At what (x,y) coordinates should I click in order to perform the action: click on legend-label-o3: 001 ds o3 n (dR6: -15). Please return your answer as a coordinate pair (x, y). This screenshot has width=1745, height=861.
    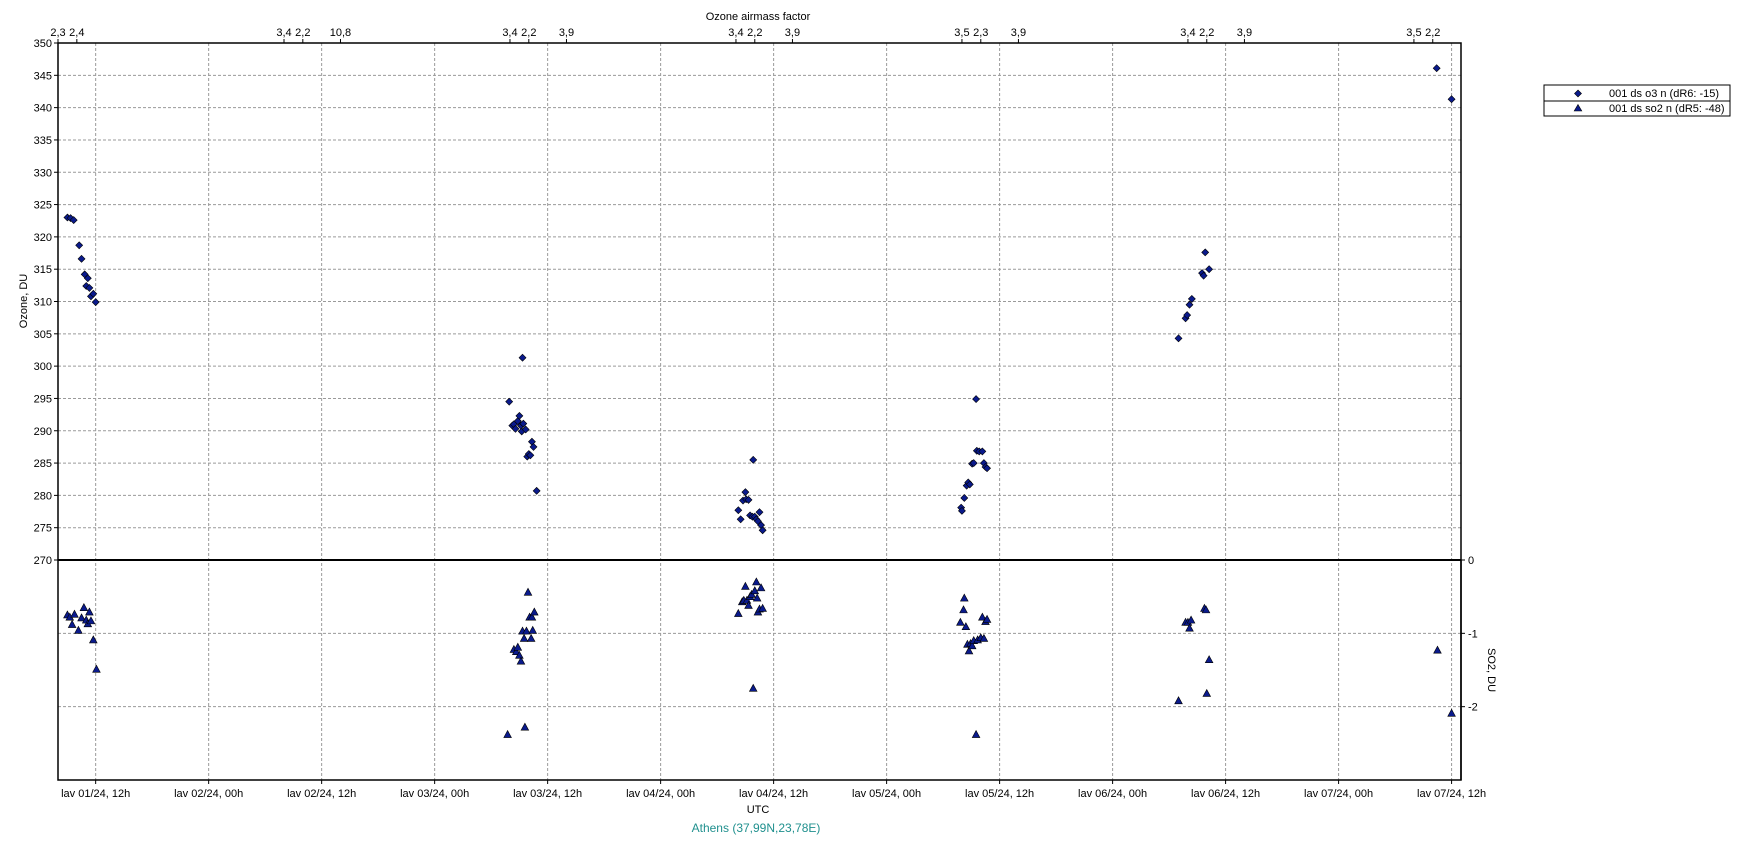
    Looking at the image, I should click on (1664, 94).